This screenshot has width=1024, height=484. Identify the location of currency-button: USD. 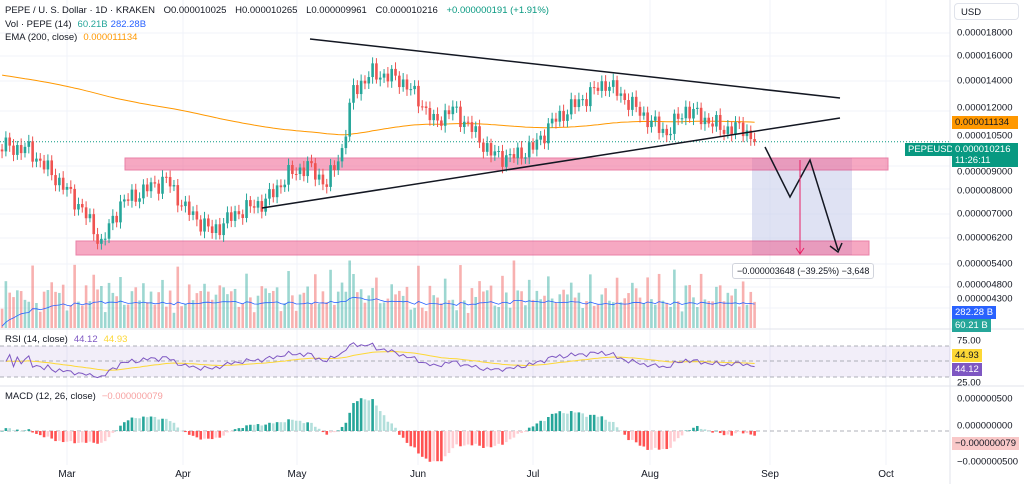
(986, 11).